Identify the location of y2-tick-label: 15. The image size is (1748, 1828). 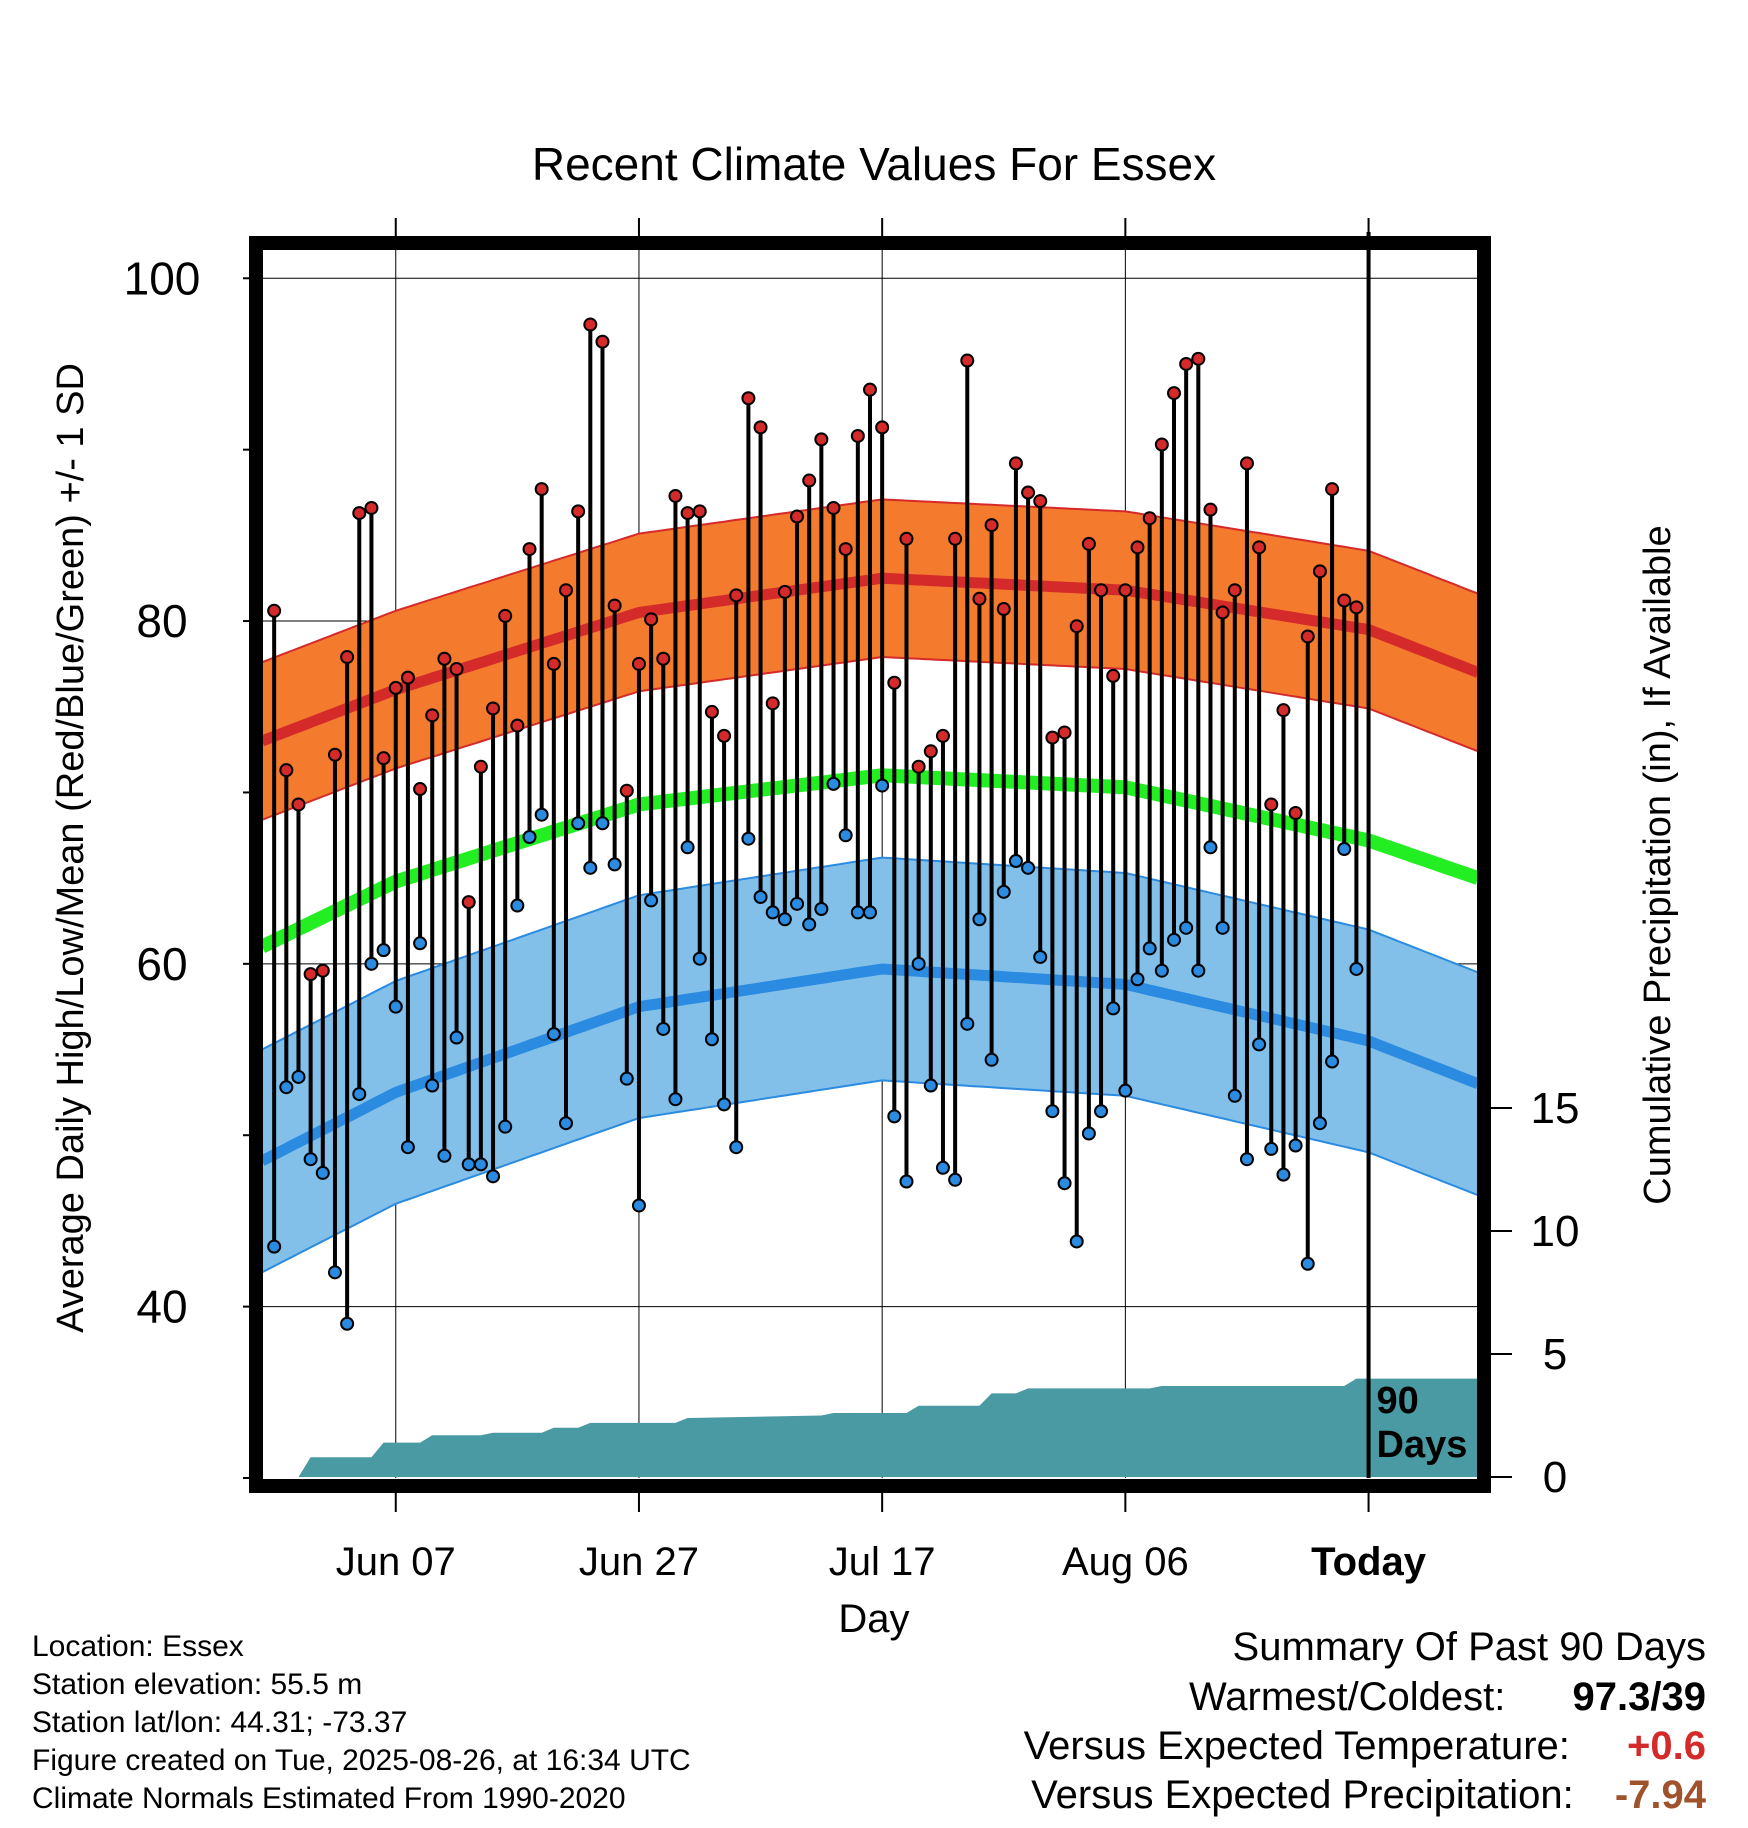
(1555, 1108).